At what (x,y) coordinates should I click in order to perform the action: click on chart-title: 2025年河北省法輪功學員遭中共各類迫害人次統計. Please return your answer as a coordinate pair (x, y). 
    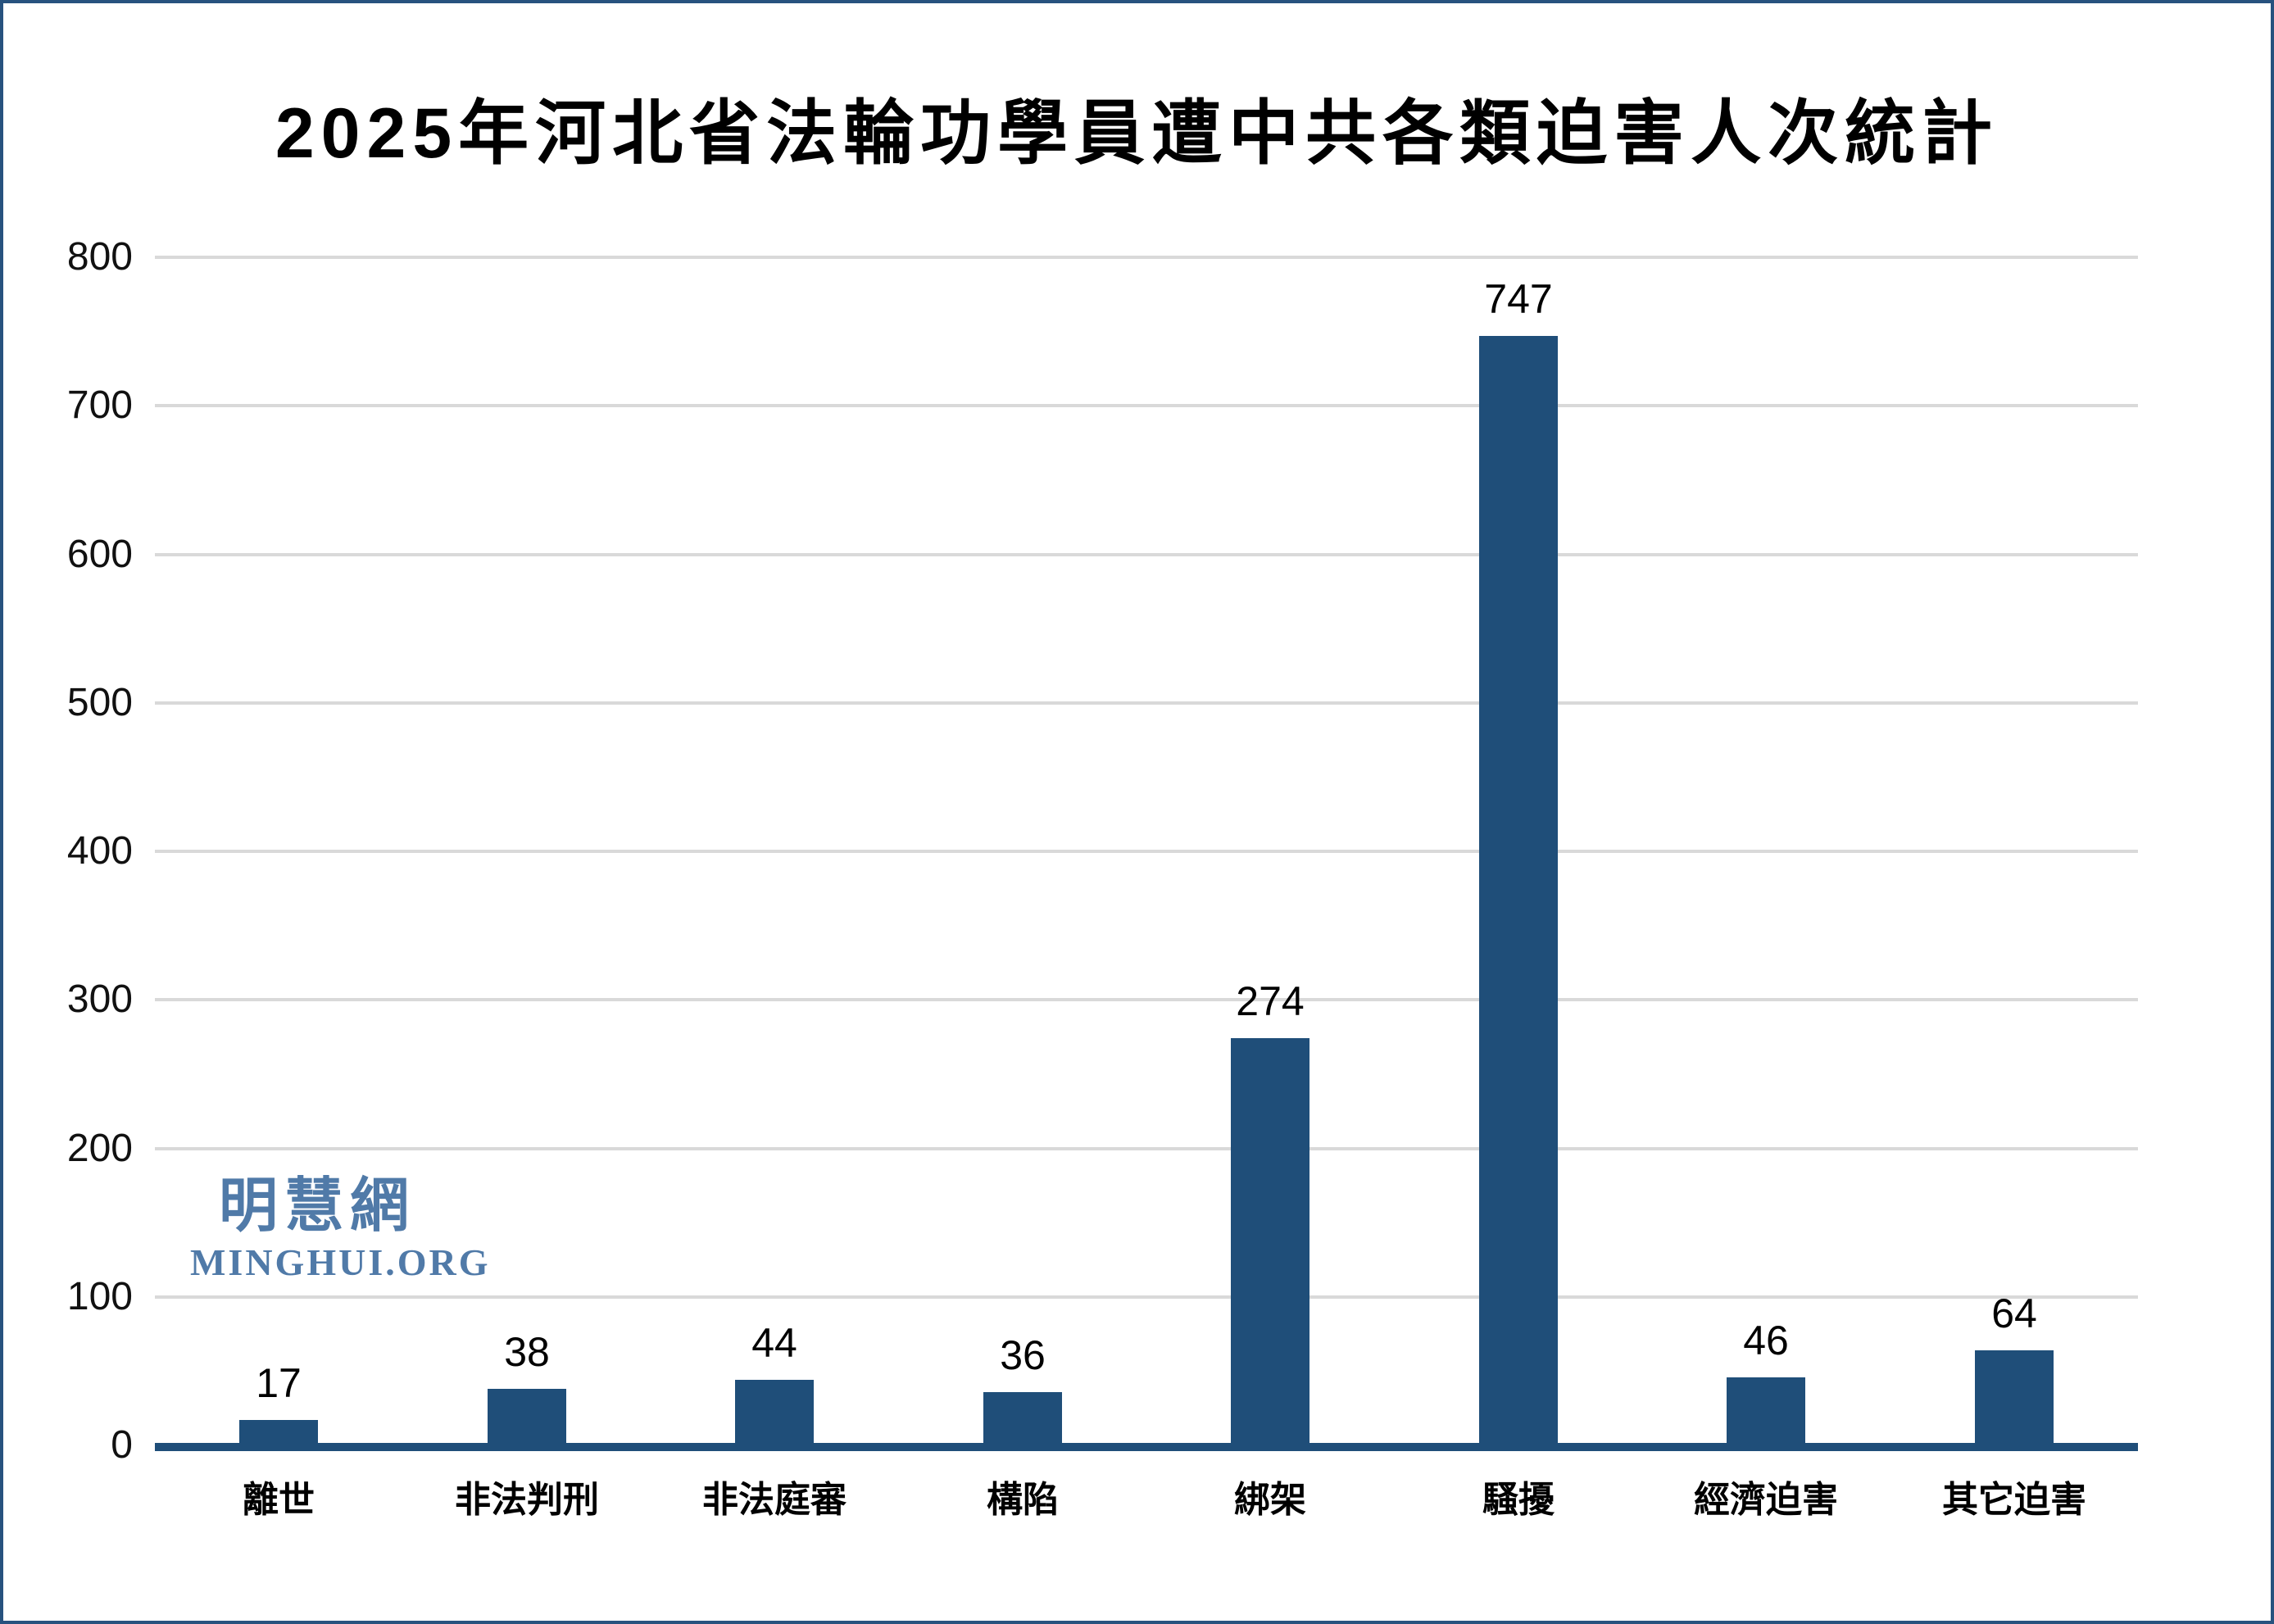
    Looking at the image, I should click on (1137, 133).